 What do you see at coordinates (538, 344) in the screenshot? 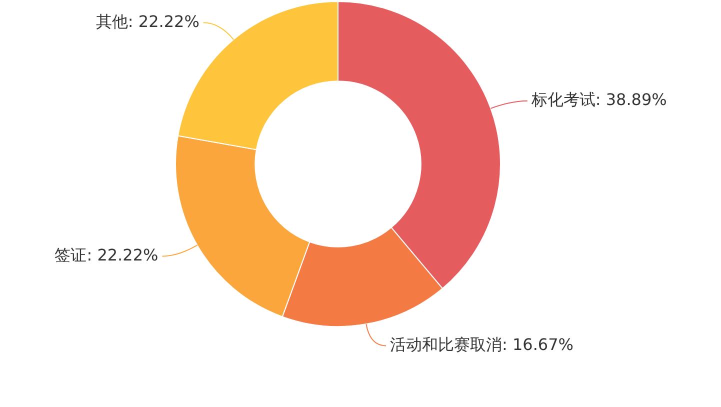
I see `data-label: : 16.67%` at bounding box center [538, 344].